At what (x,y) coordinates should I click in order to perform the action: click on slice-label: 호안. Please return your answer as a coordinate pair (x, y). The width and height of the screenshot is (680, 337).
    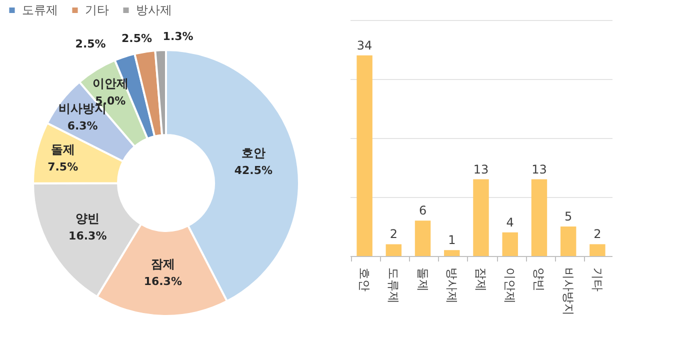
    Looking at the image, I should click on (253, 153).